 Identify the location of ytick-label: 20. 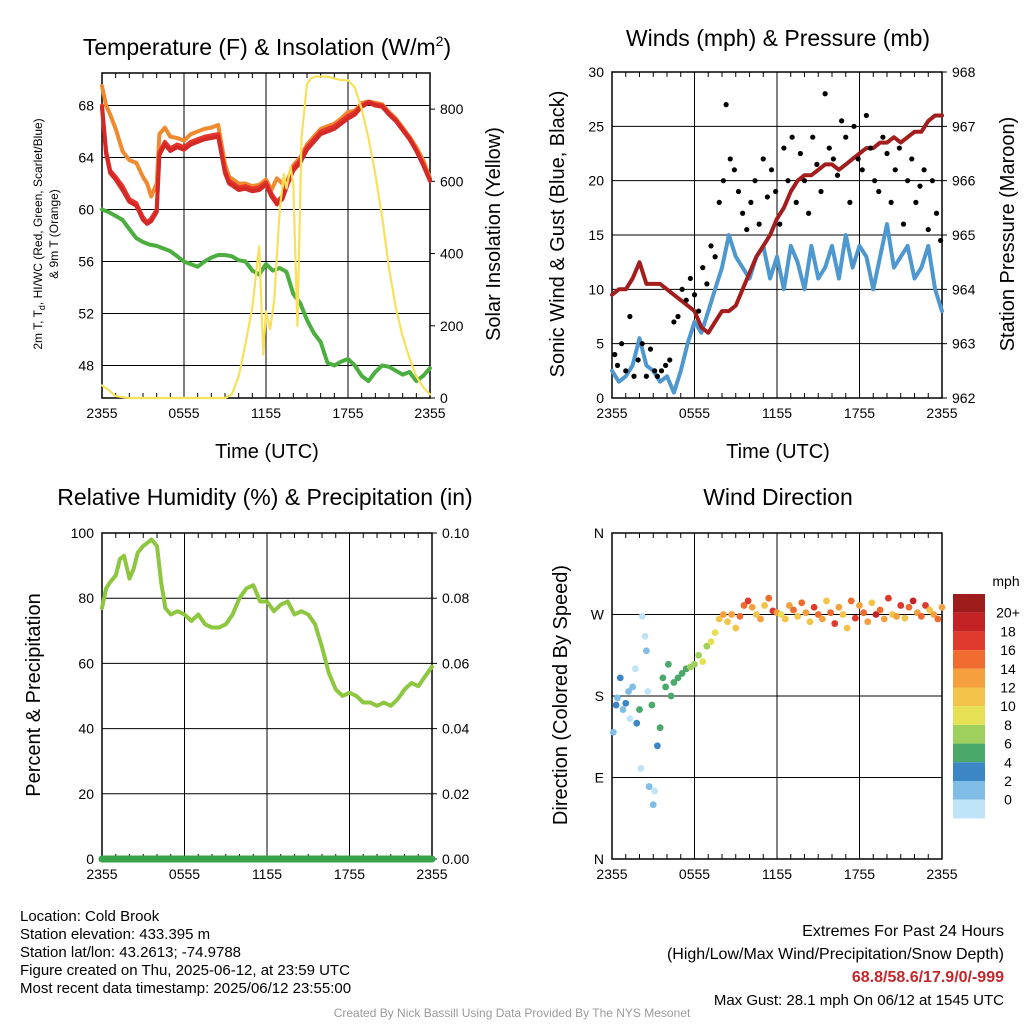
(596, 181).